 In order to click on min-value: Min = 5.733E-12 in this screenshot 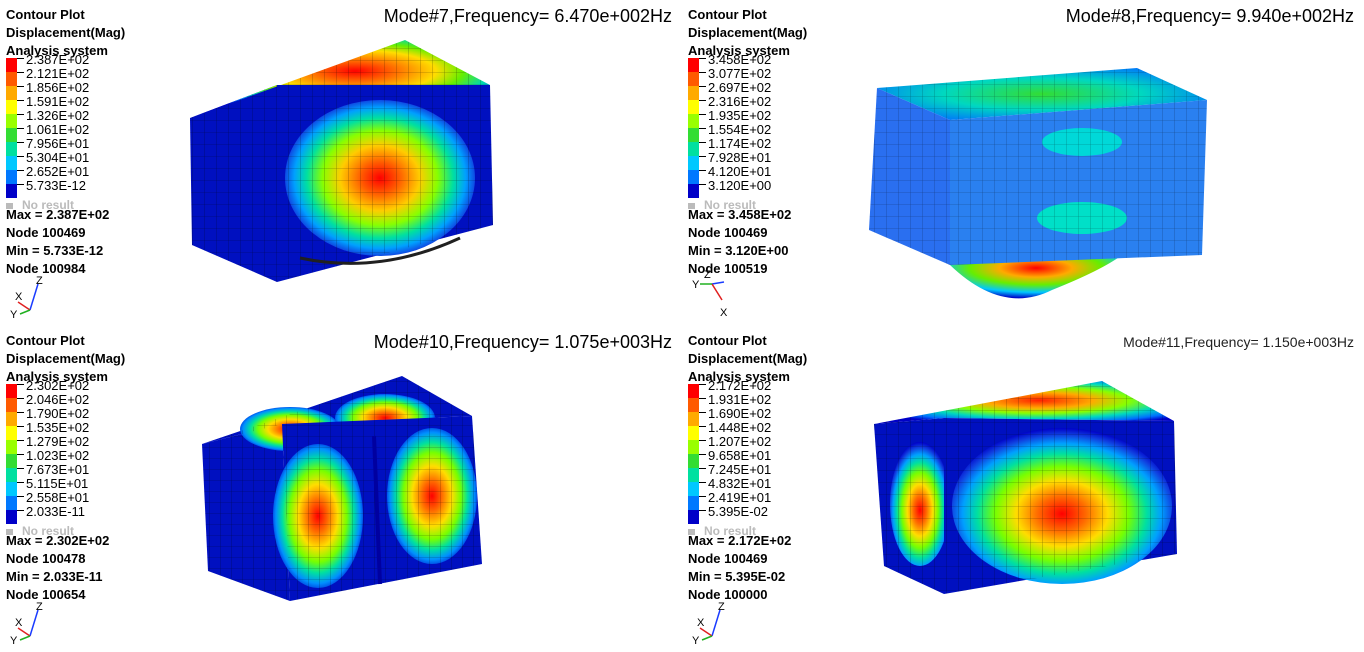, I will do `click(55, 250)`.